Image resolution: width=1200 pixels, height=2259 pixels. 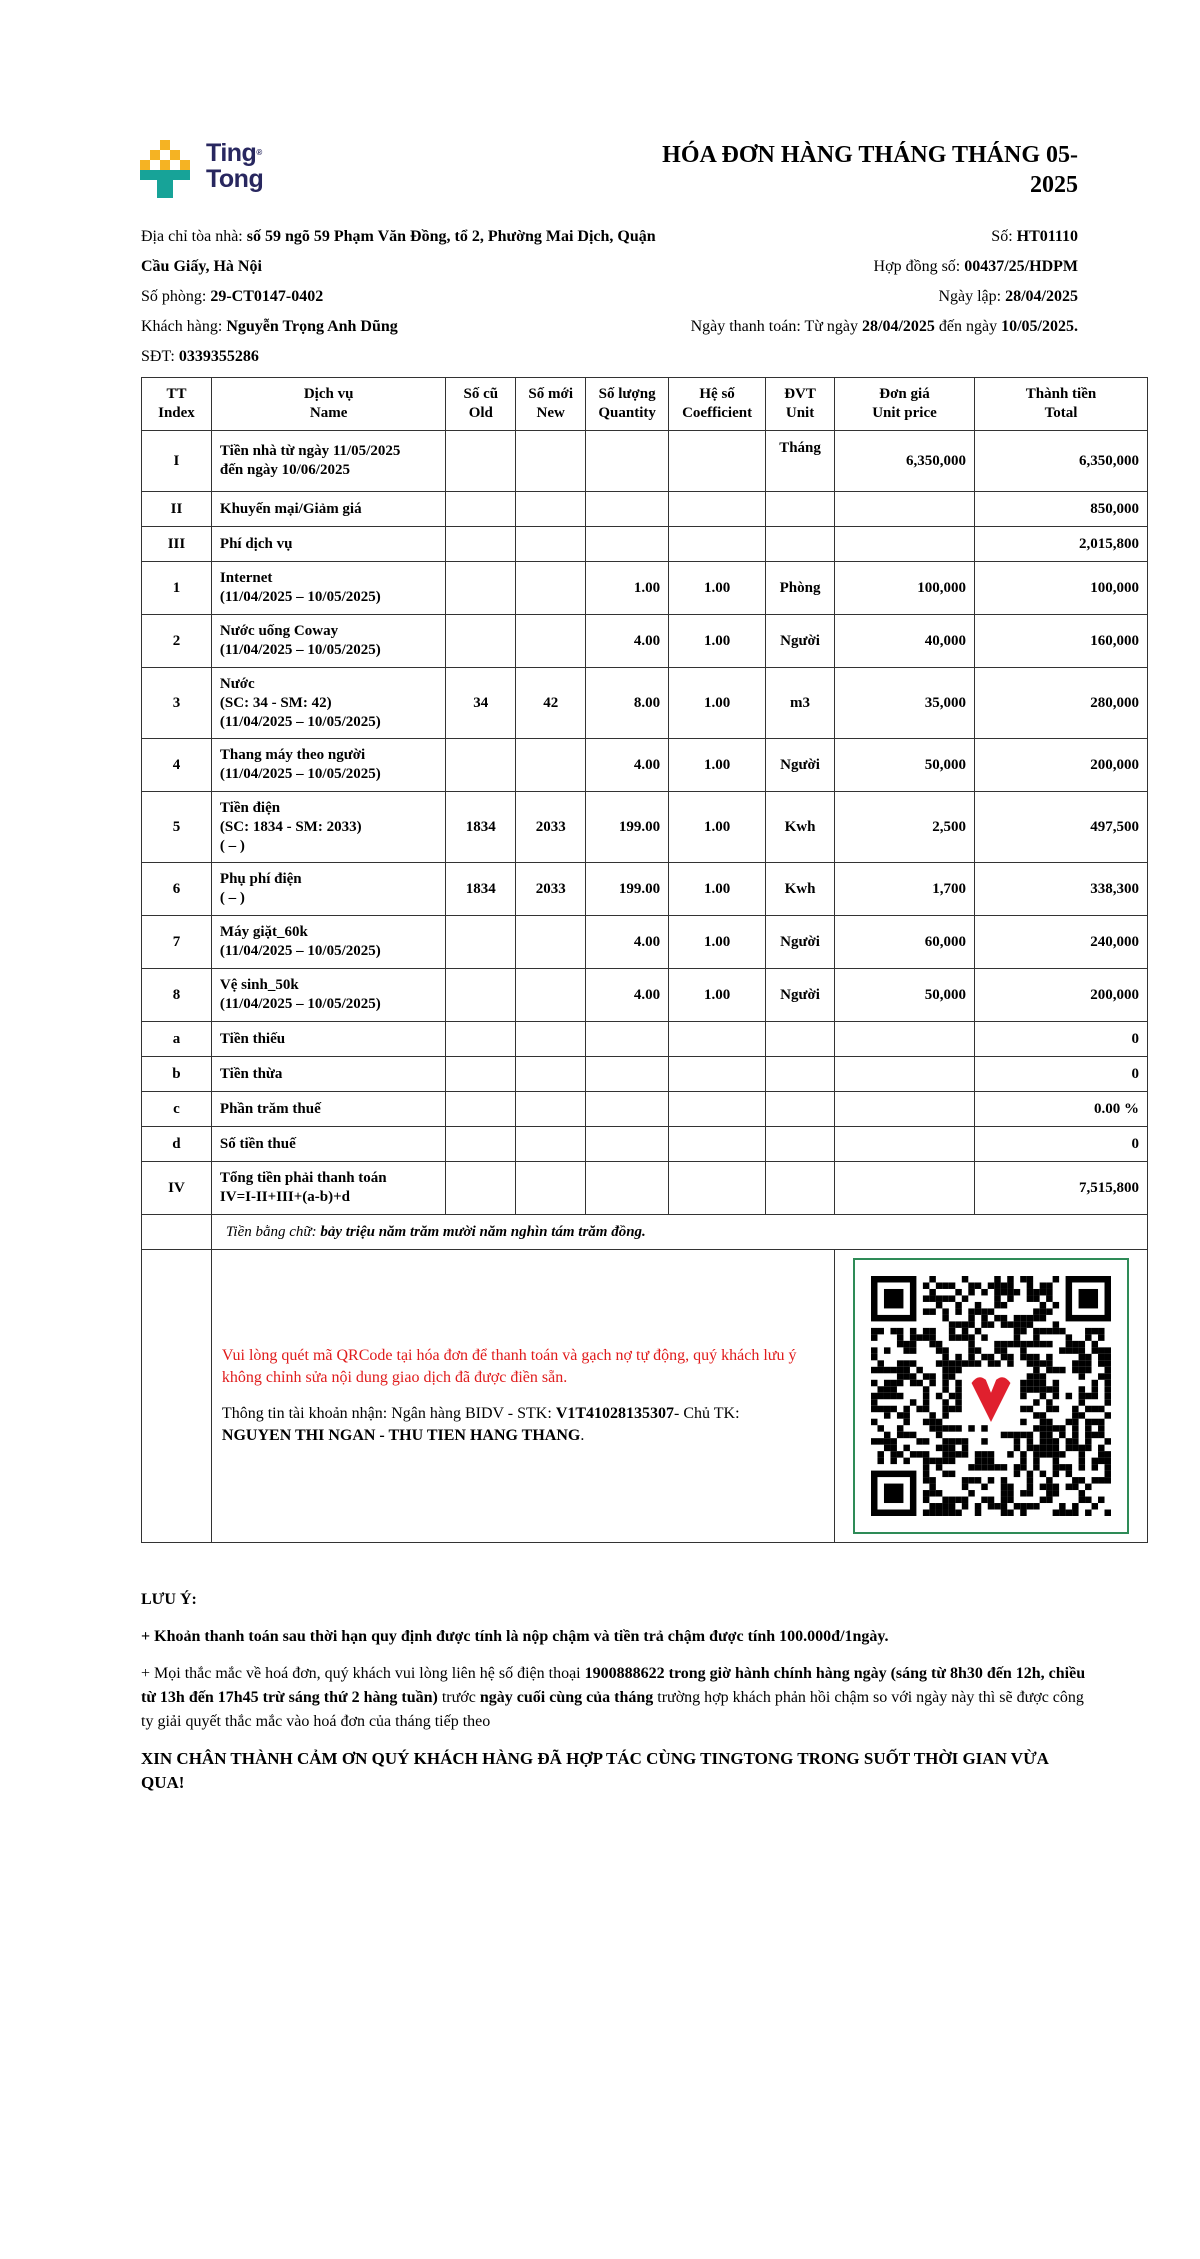 I want to click on row-index: 3, so click(x=176, y=703).